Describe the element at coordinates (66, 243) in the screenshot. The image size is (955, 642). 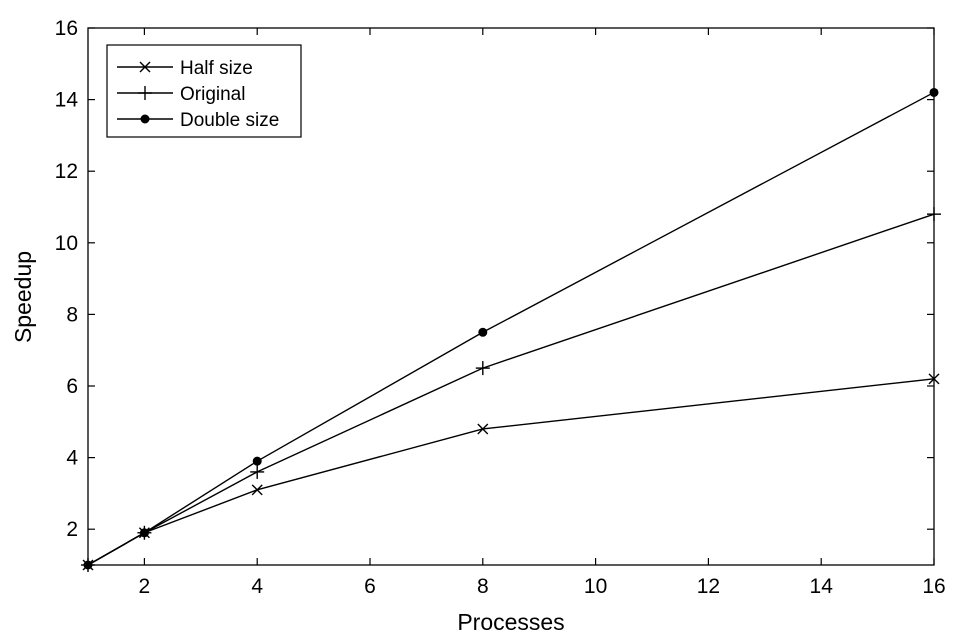
I see `y-tick-label: 10` at that location.